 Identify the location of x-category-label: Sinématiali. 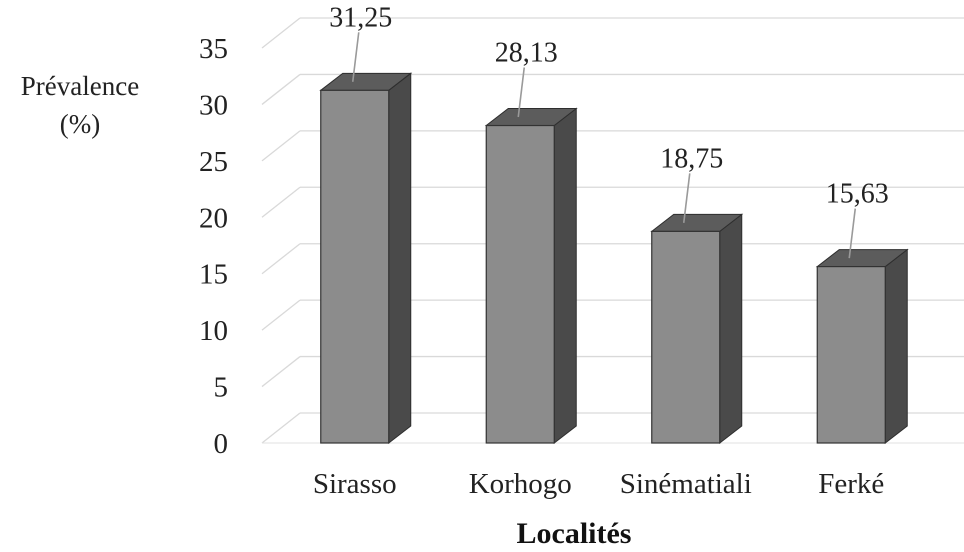
(686, 484).